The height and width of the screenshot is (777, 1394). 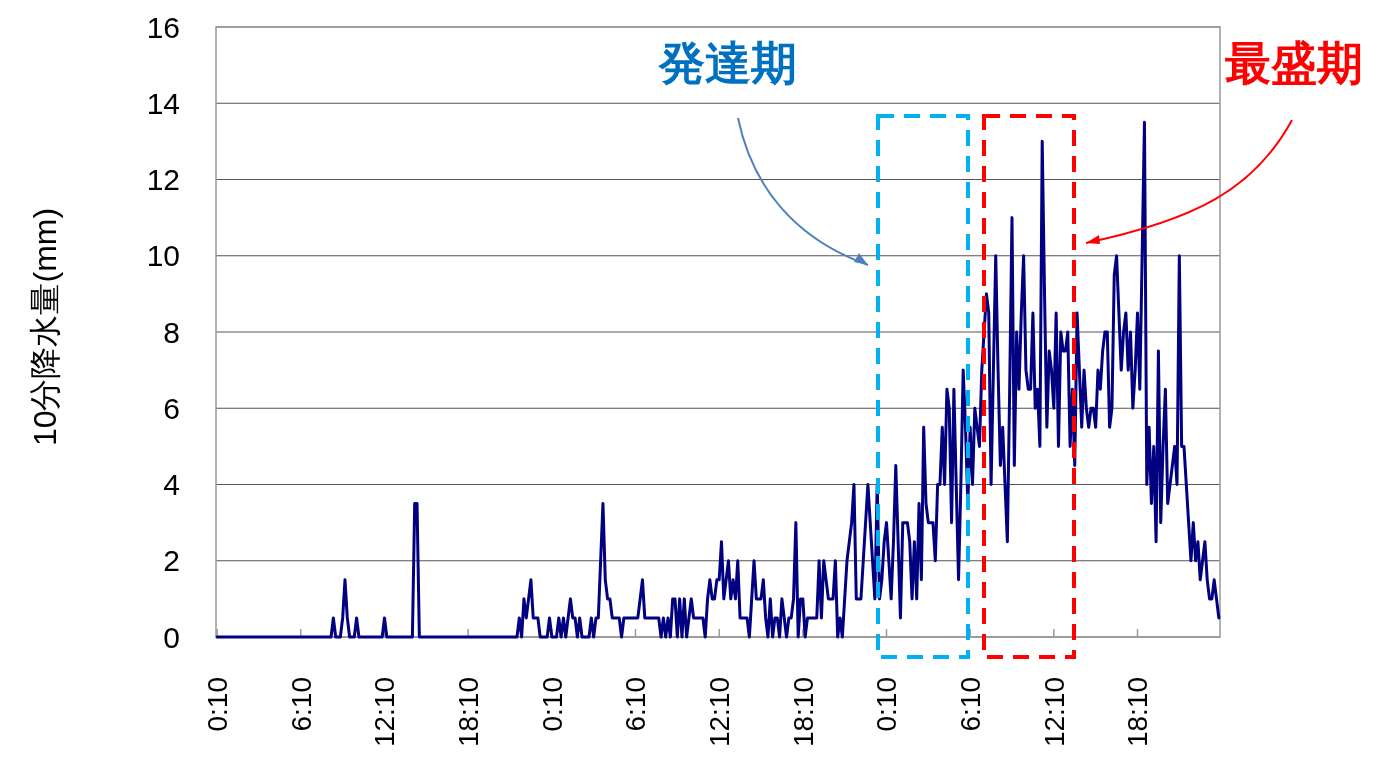 What do you see at coordinates (163, 179) in the screenshot?
I see `y-tick-label: 12` at bounding box center [163, 179].